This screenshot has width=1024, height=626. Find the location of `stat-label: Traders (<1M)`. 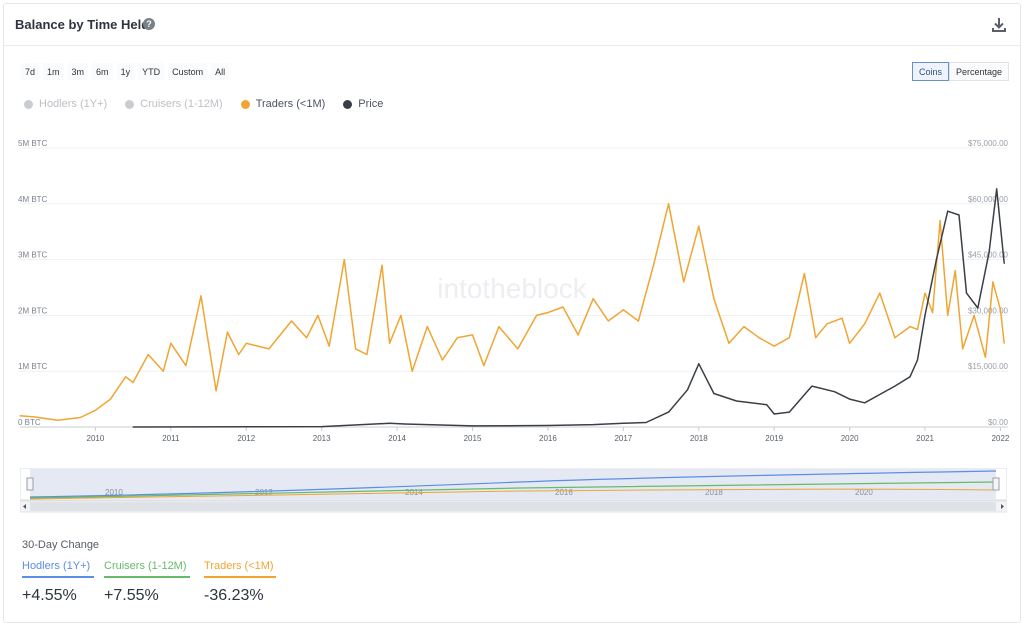

stat-label: Traders (<1M) is located at coordinates (240, 569).